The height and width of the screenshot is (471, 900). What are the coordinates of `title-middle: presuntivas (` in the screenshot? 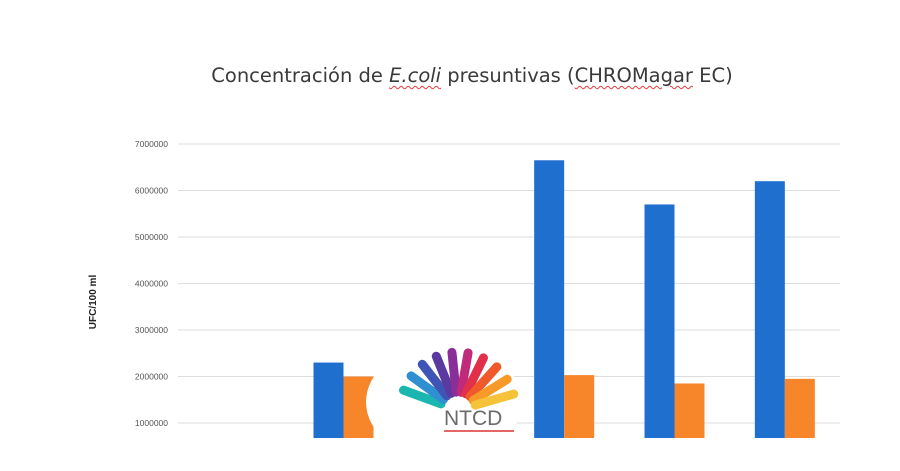 It's located at (508, 75).